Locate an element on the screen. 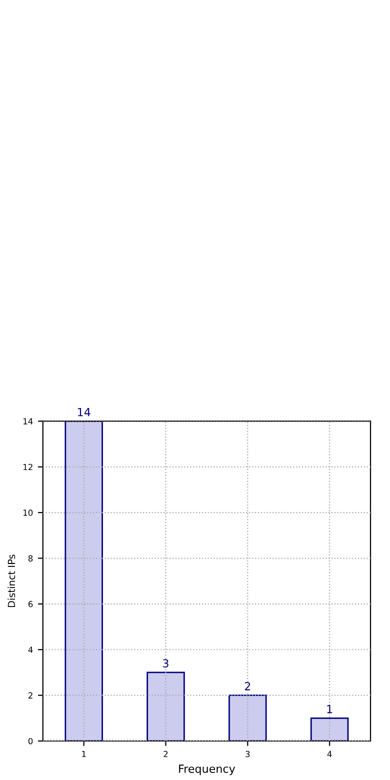 The image size is (390, 780). x-axis-title: Frequency is located at coordinates (207, 770).